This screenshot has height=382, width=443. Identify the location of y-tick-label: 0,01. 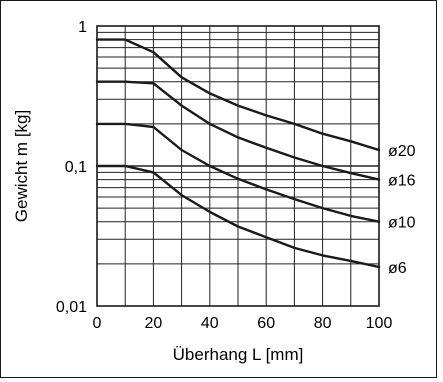
(71, 307).